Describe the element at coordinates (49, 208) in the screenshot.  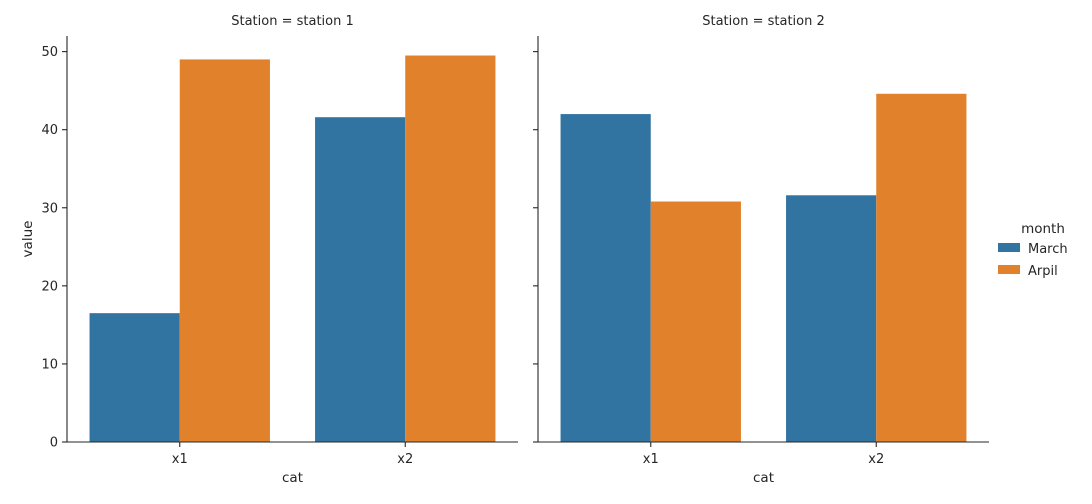
I see `y-tick-label-30: 30` at that location.